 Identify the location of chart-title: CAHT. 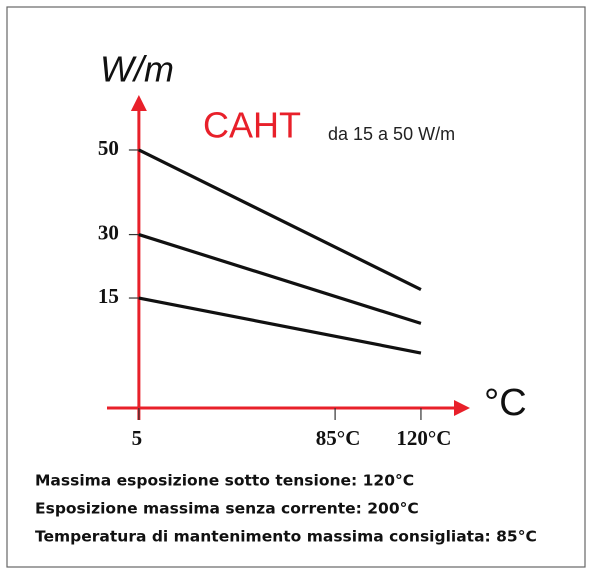
(252, 125).